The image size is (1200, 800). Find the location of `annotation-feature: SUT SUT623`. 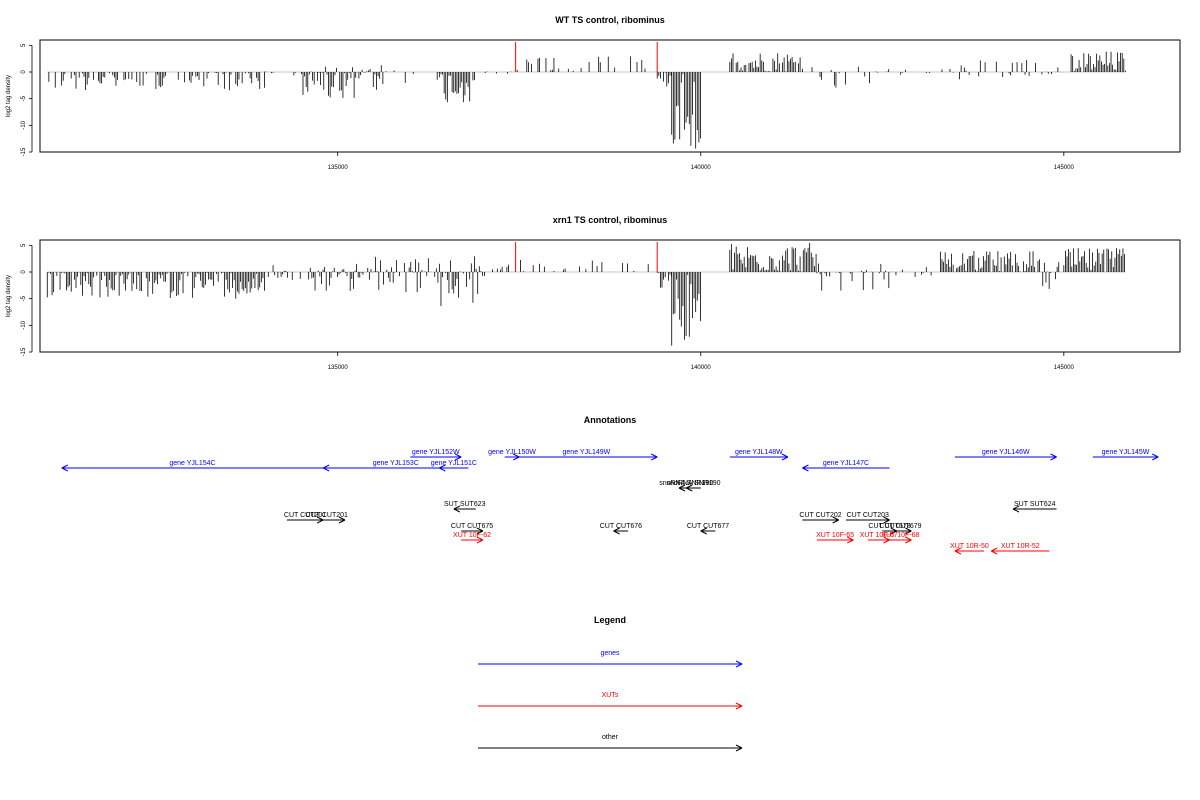

annotation-feature: SUT SUT623 is located at coordinates (465, 507).